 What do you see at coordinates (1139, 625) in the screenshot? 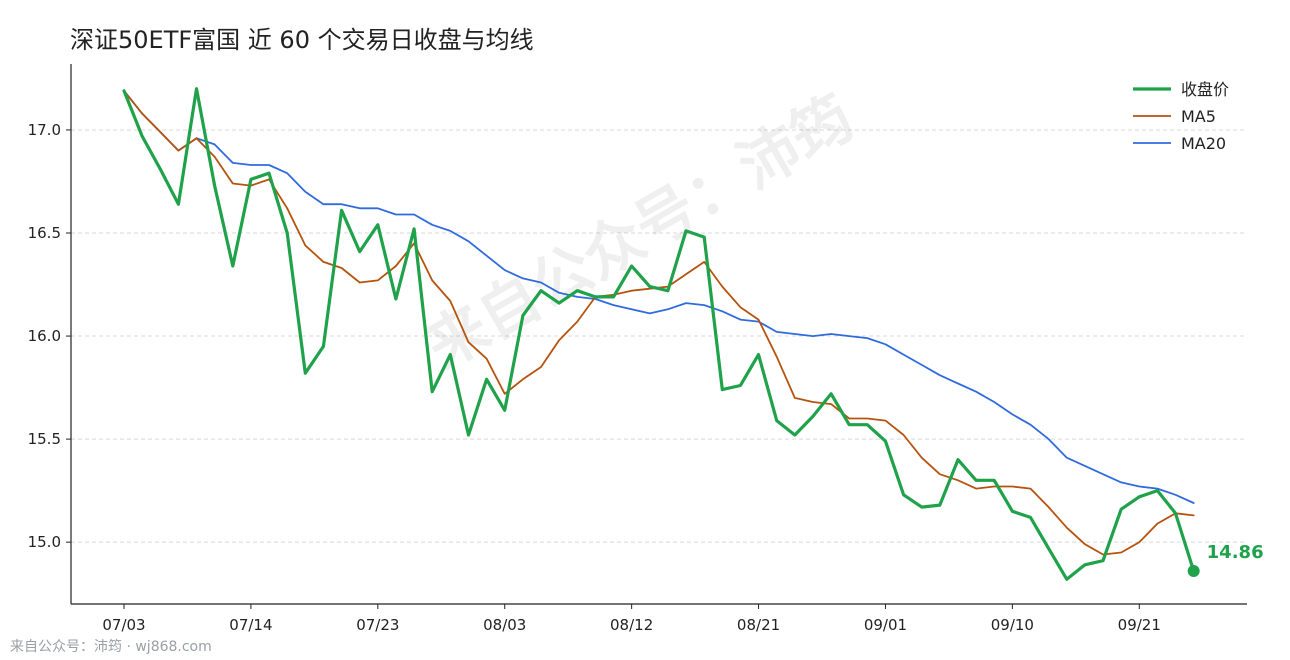
I see `x-tick-label: 09/21` at bounding box center [1139, 625].